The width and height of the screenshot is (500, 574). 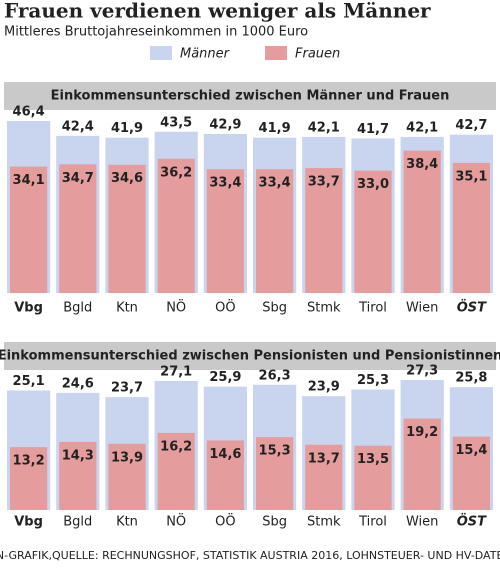 What do you see at coordinates (127, 178) in the screenshot?
I see `value-label: 34,6` at bounding box center [127, 178].